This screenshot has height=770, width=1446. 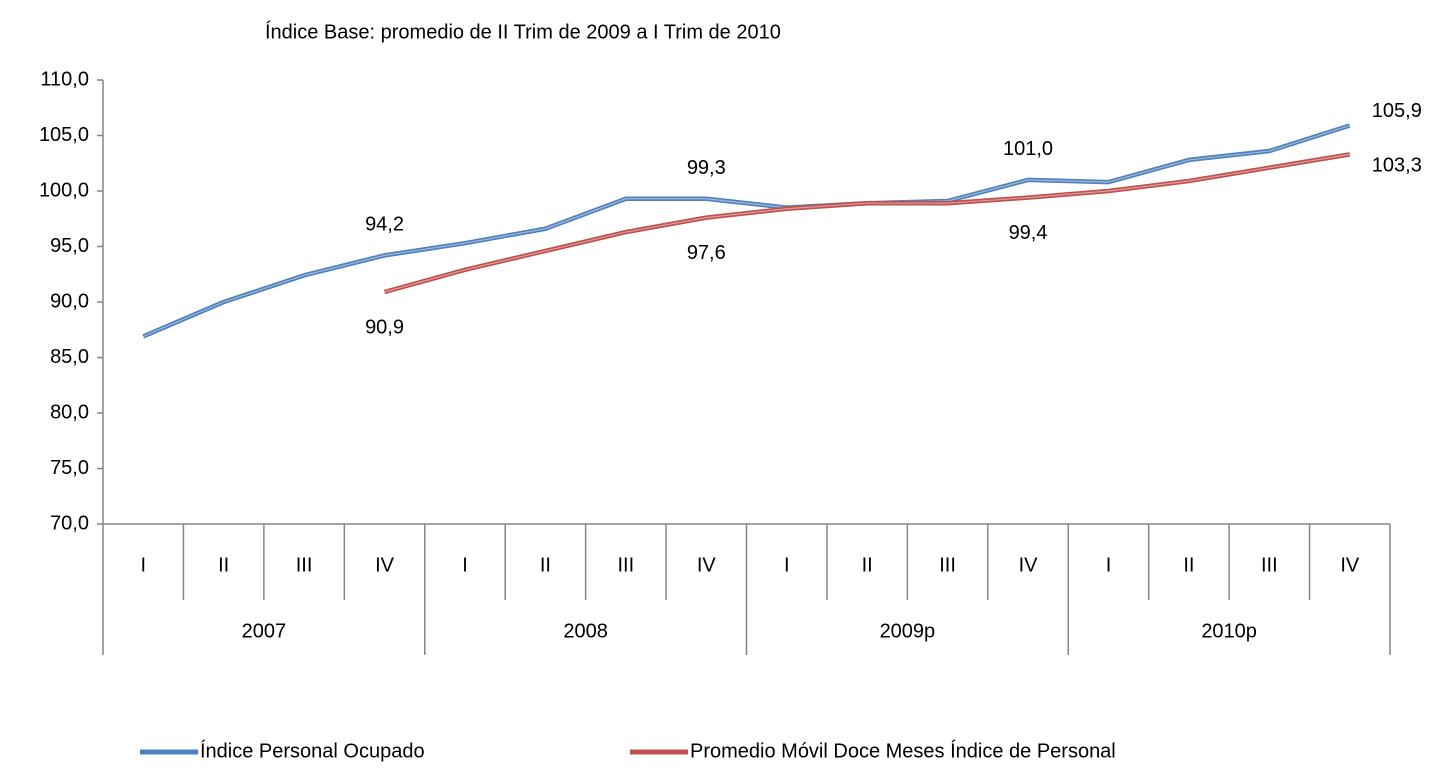 What do you see at coordinates (64, 190) in the screenshot?
I see `y-tick-label: 100,0` at bounding box center [64, 190].